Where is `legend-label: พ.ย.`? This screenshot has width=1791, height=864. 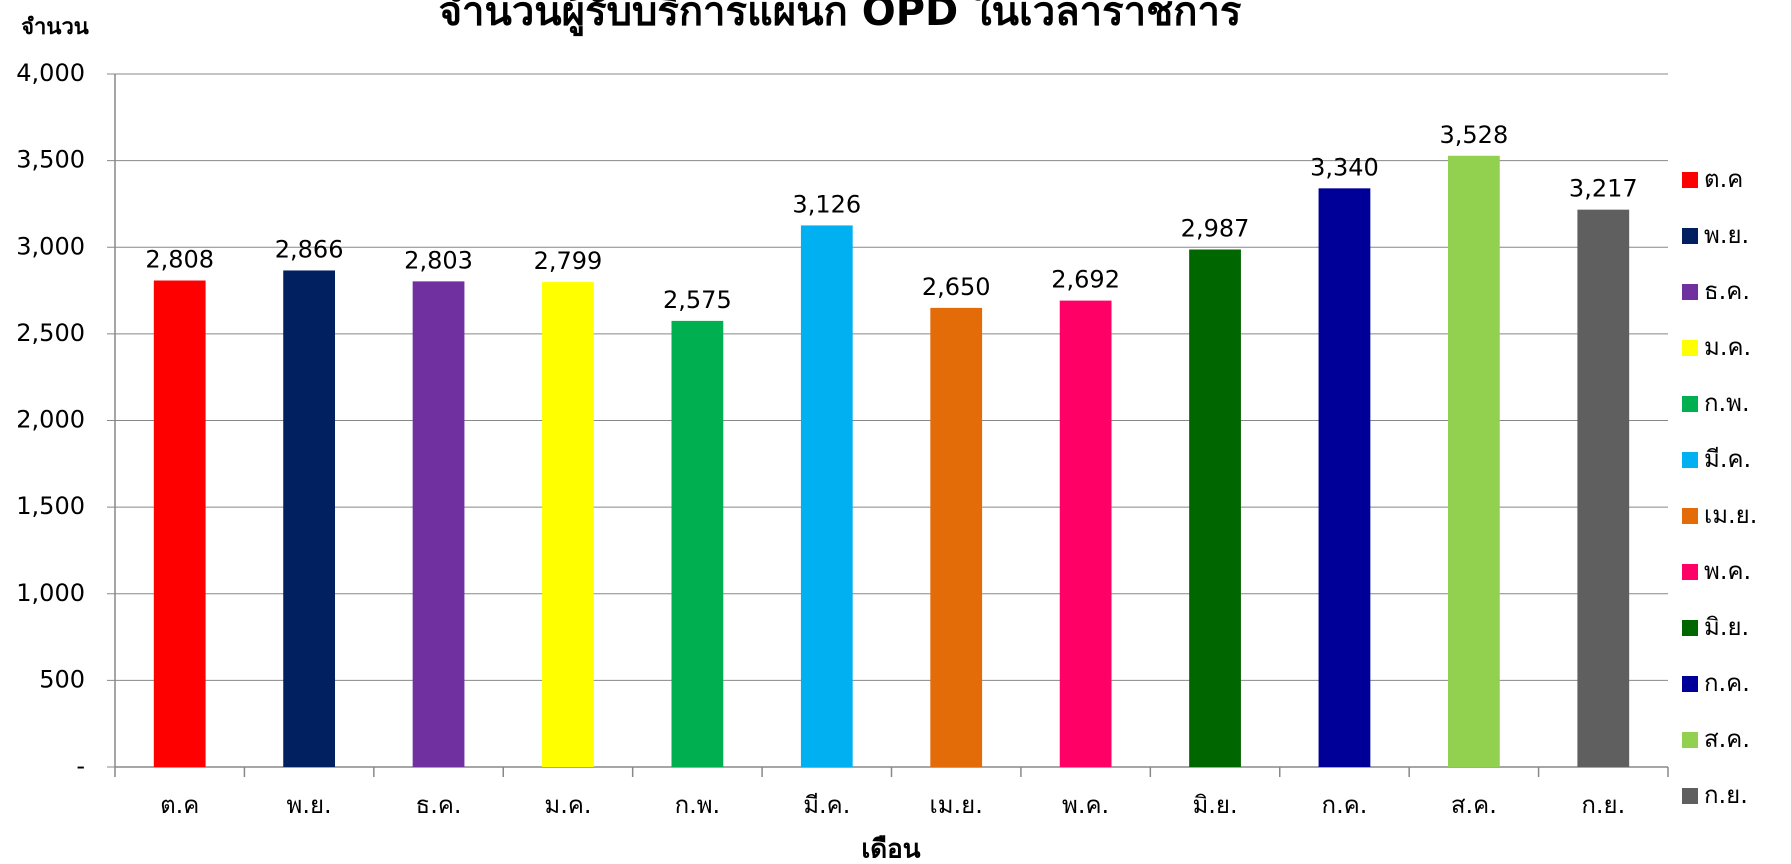
legend-label: พ.ย. is located at coordinates (1726, 235).